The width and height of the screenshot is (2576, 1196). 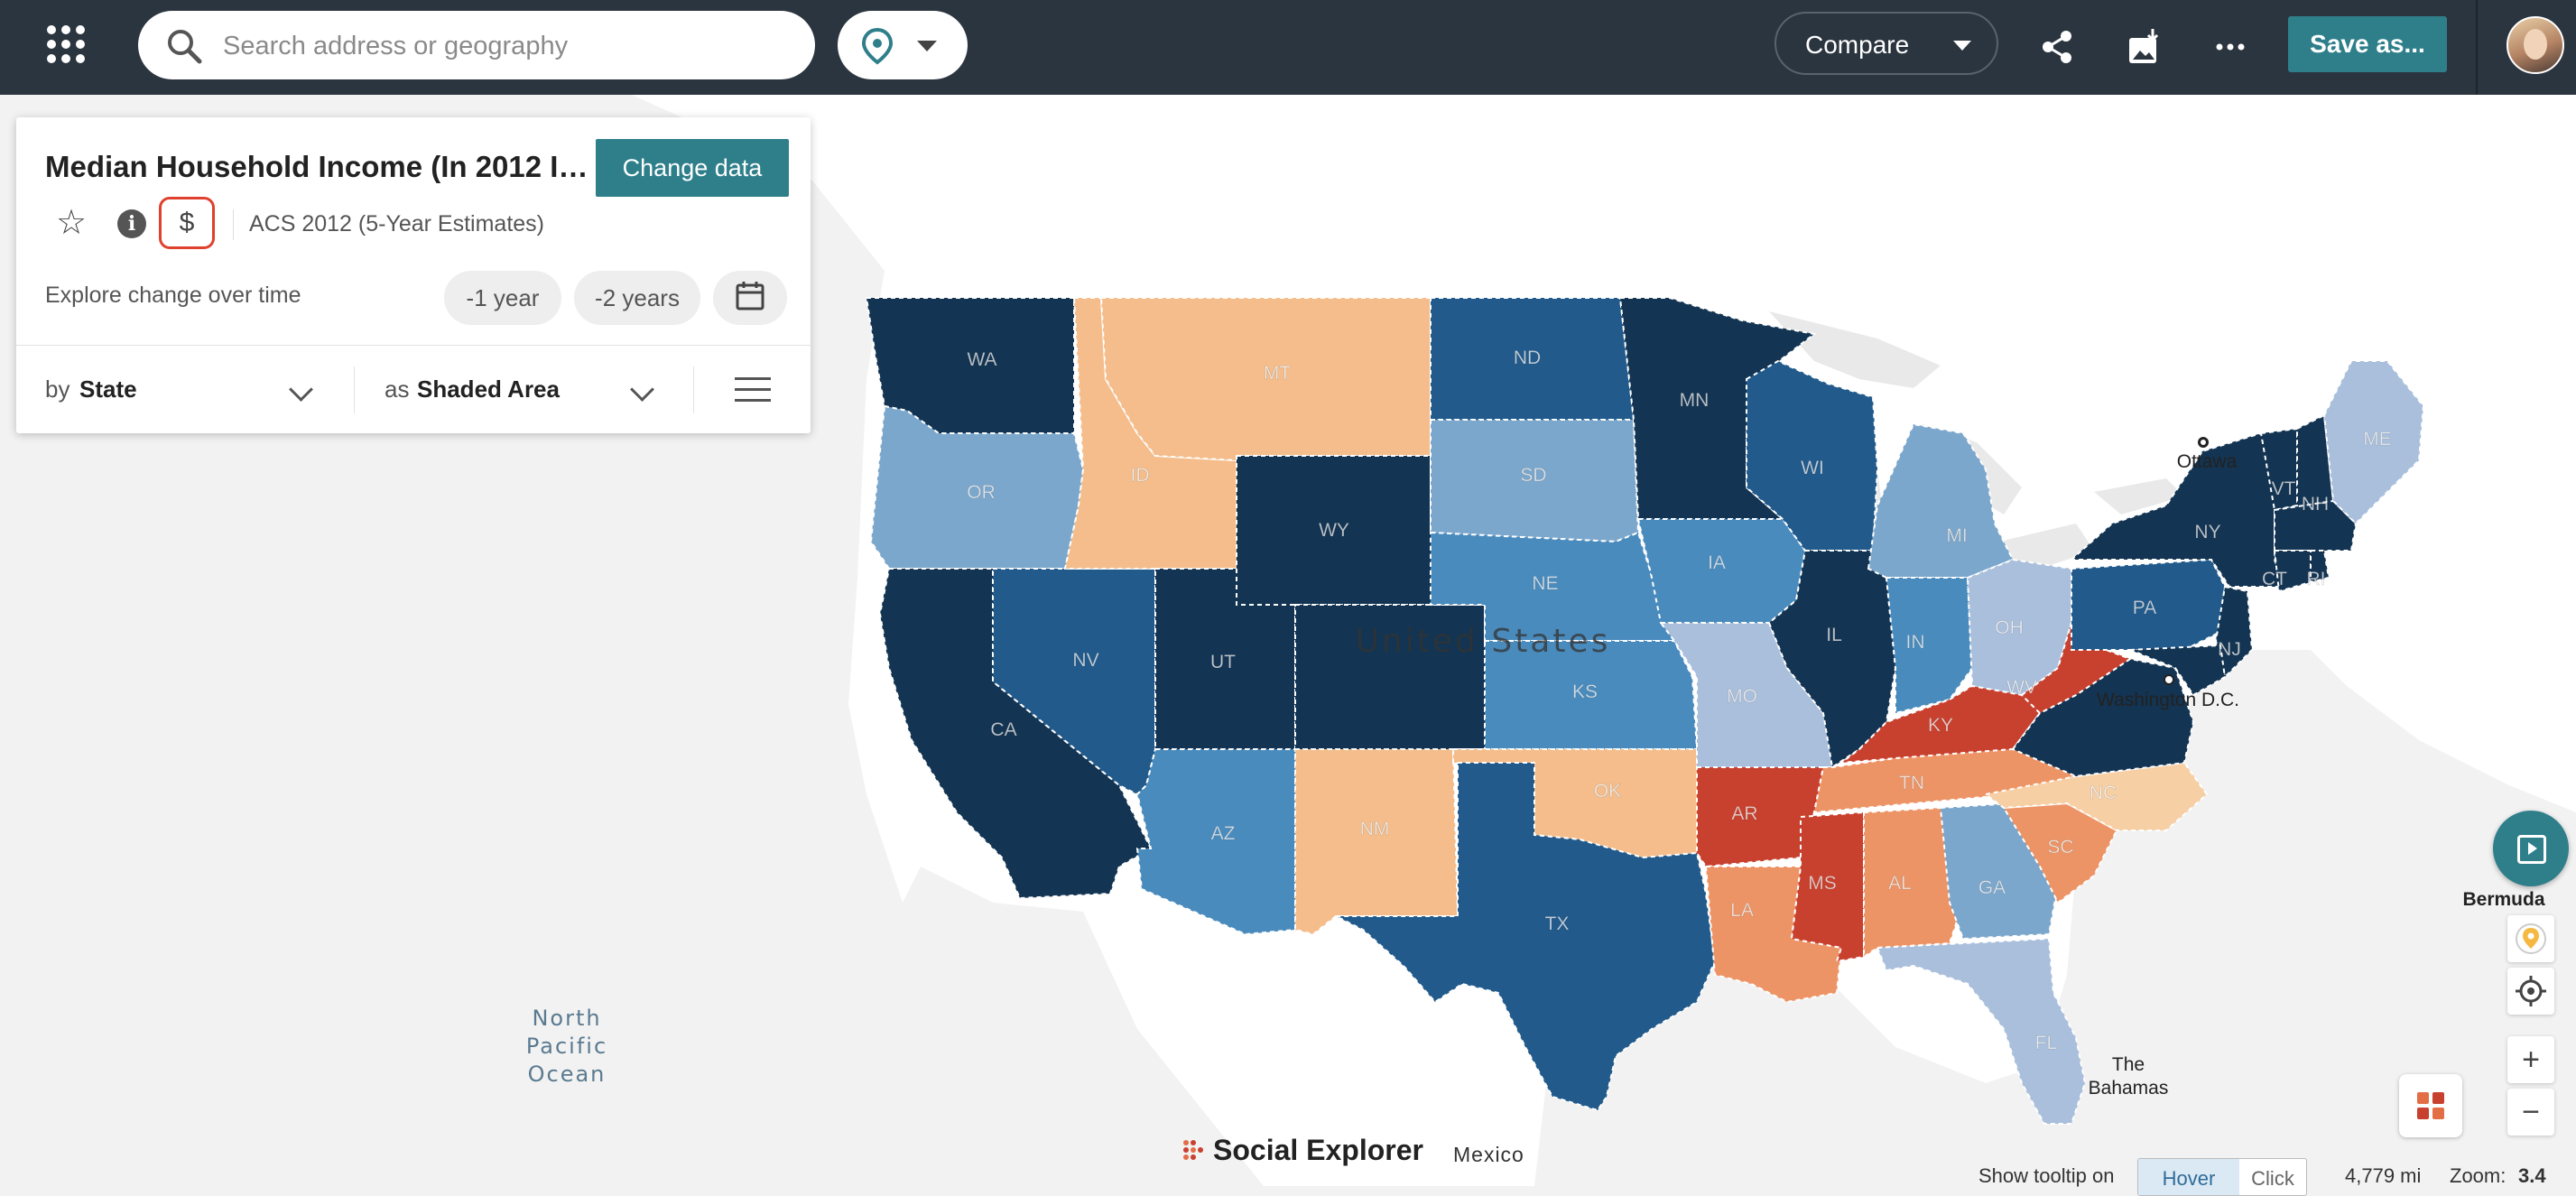 What do you see at coordinates (1857, 45) in the screenshot?
I see `compare-label: Compare` at bounding box center [1857, 45].